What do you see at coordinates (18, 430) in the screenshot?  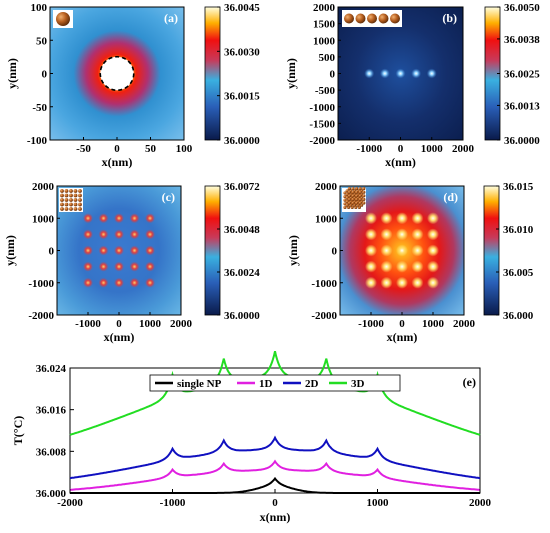 I see `y-axis-label: T(°C)` at bounding box center [18, 430].